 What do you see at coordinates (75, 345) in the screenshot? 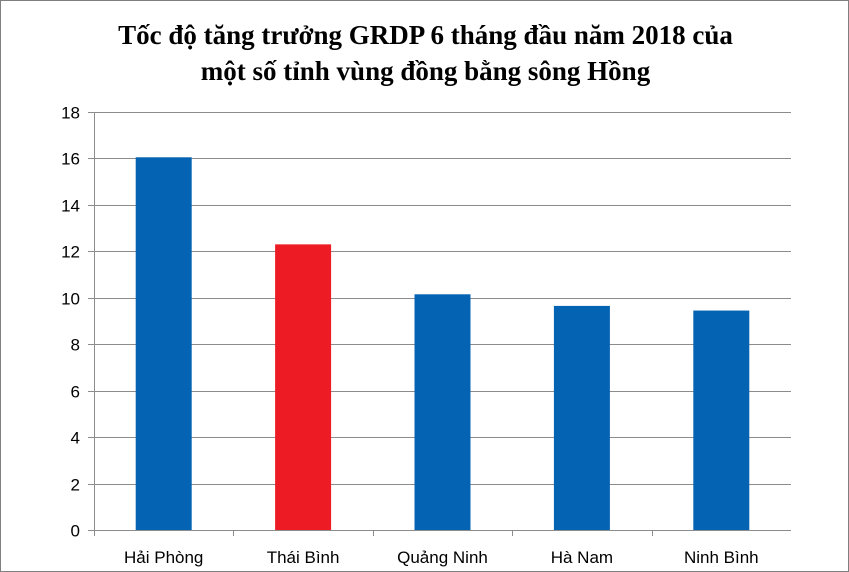
I see `y-tick-label: 8` at bounding box center [75, 345].